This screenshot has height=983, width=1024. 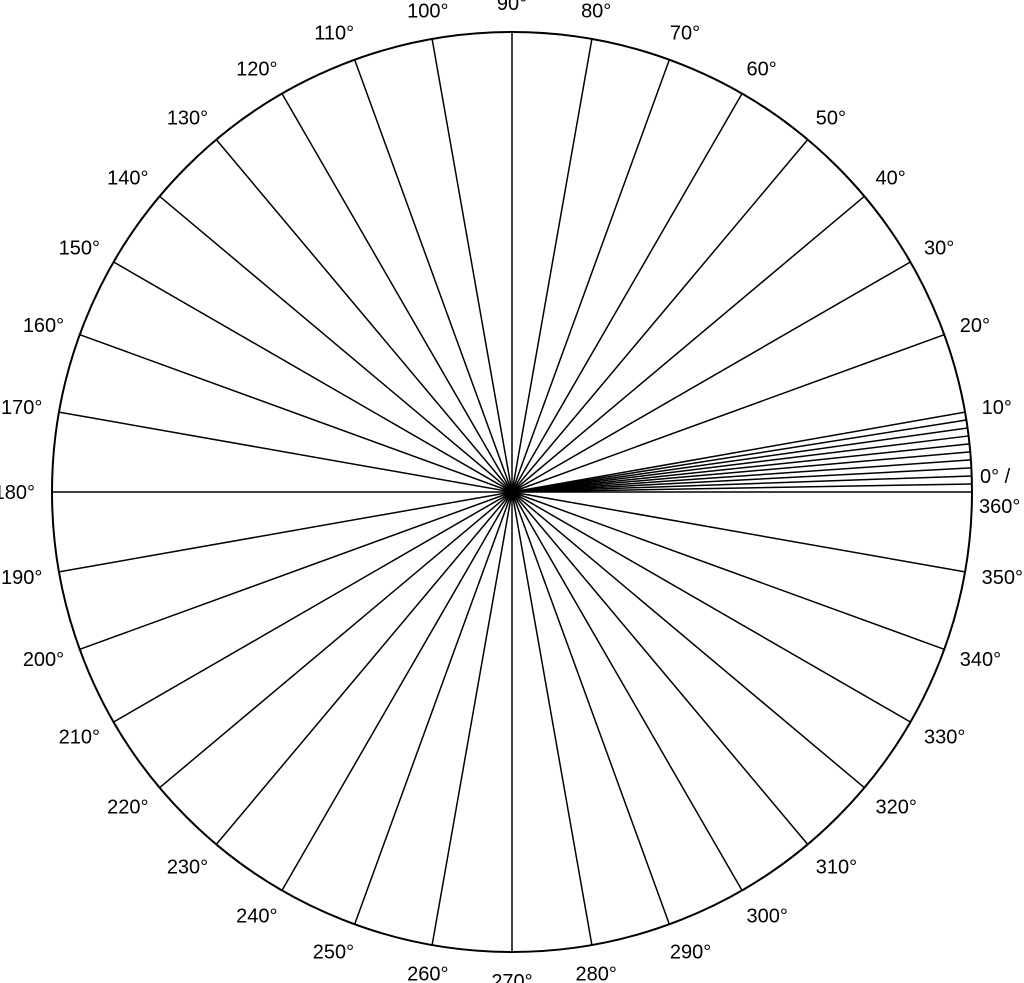 I want to click on spoke-60deg, so click(x=627, y=293).